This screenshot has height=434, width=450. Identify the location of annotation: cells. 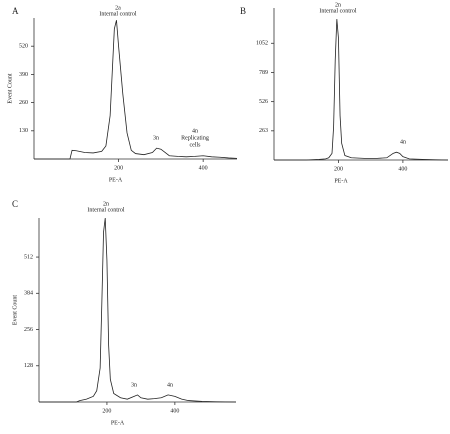
(196, 145).